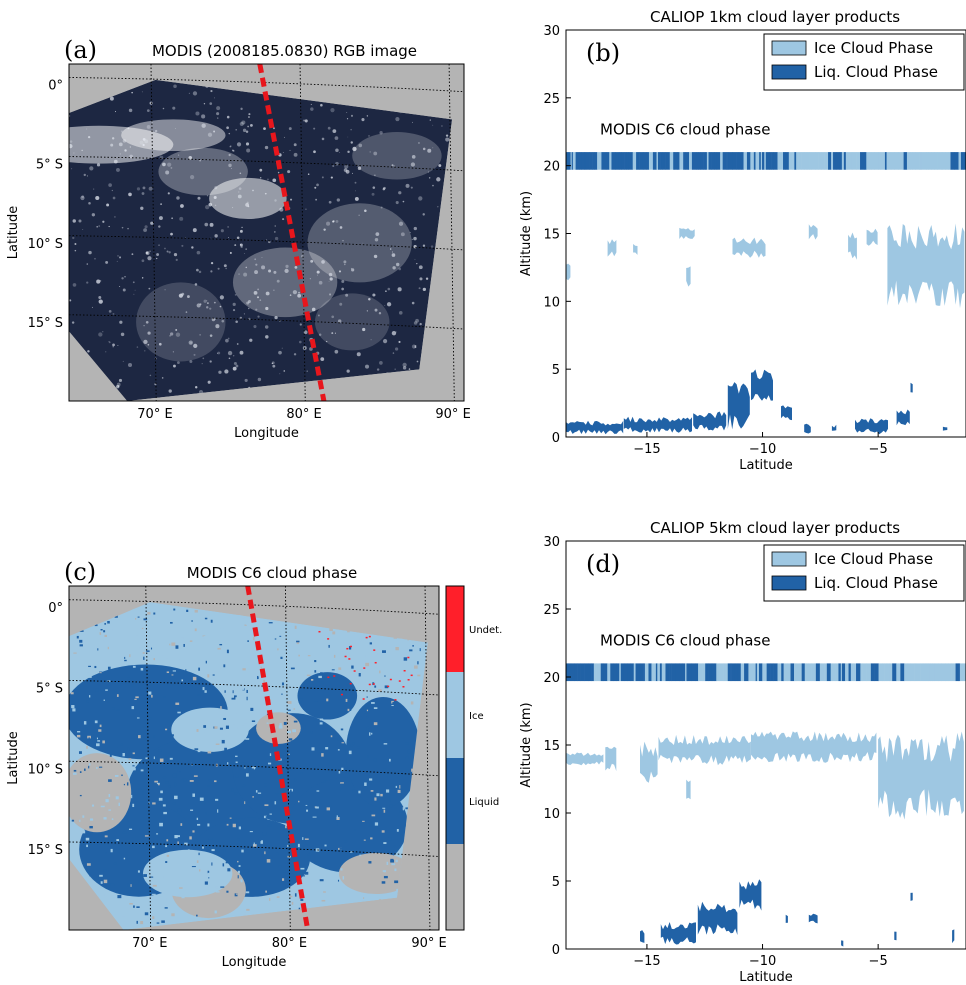  What do you see at coordinates (476, 716) in the screenshot?
I see `colorbar-label: Ice` at bounding box center [476, 716].